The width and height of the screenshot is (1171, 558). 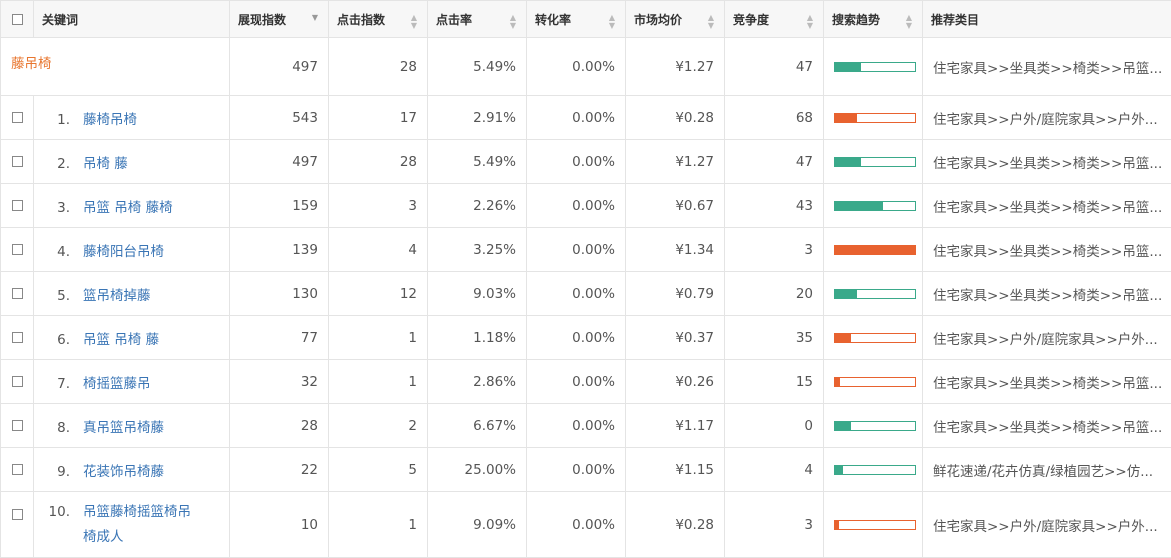 What do you see at coordinates (675, 338) in the screenshot?
I see `price-cell: ¥0.37` at bounding box center [675, 338].